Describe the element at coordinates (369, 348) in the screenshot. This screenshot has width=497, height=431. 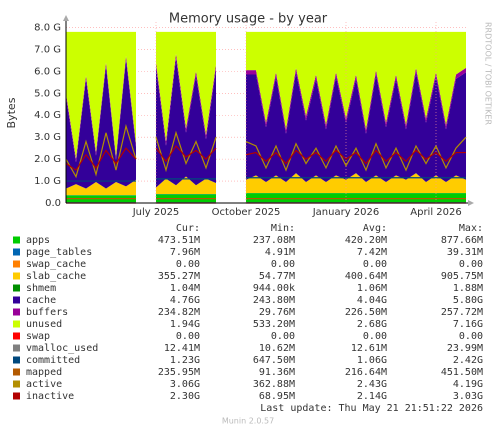
I see `legend-stat: 12.61M` at that location.